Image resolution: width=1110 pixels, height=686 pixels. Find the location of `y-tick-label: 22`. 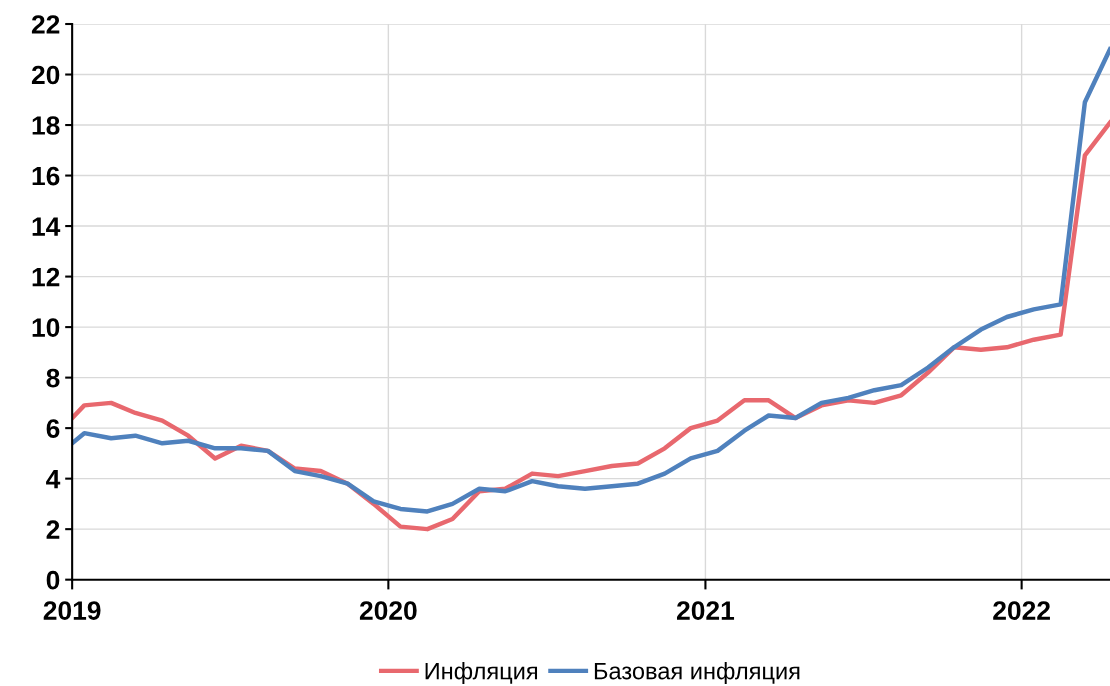

y-tick-label: 22 is located at coordinates (45, 24).